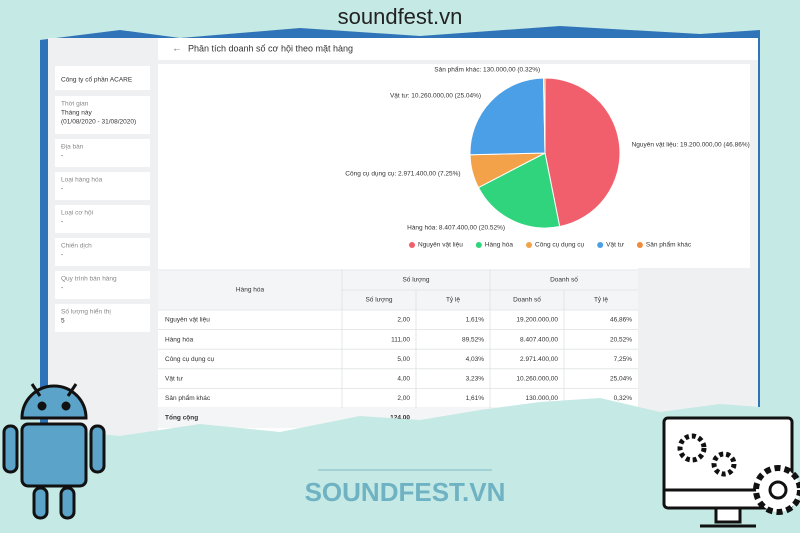 This screenshot has width=800, height=538. Describe the element at coordinates (487, 70) in the screenshot. I see `slice-label: Sản phẩm khác: 130.000,00 (0.32%)` at that location.